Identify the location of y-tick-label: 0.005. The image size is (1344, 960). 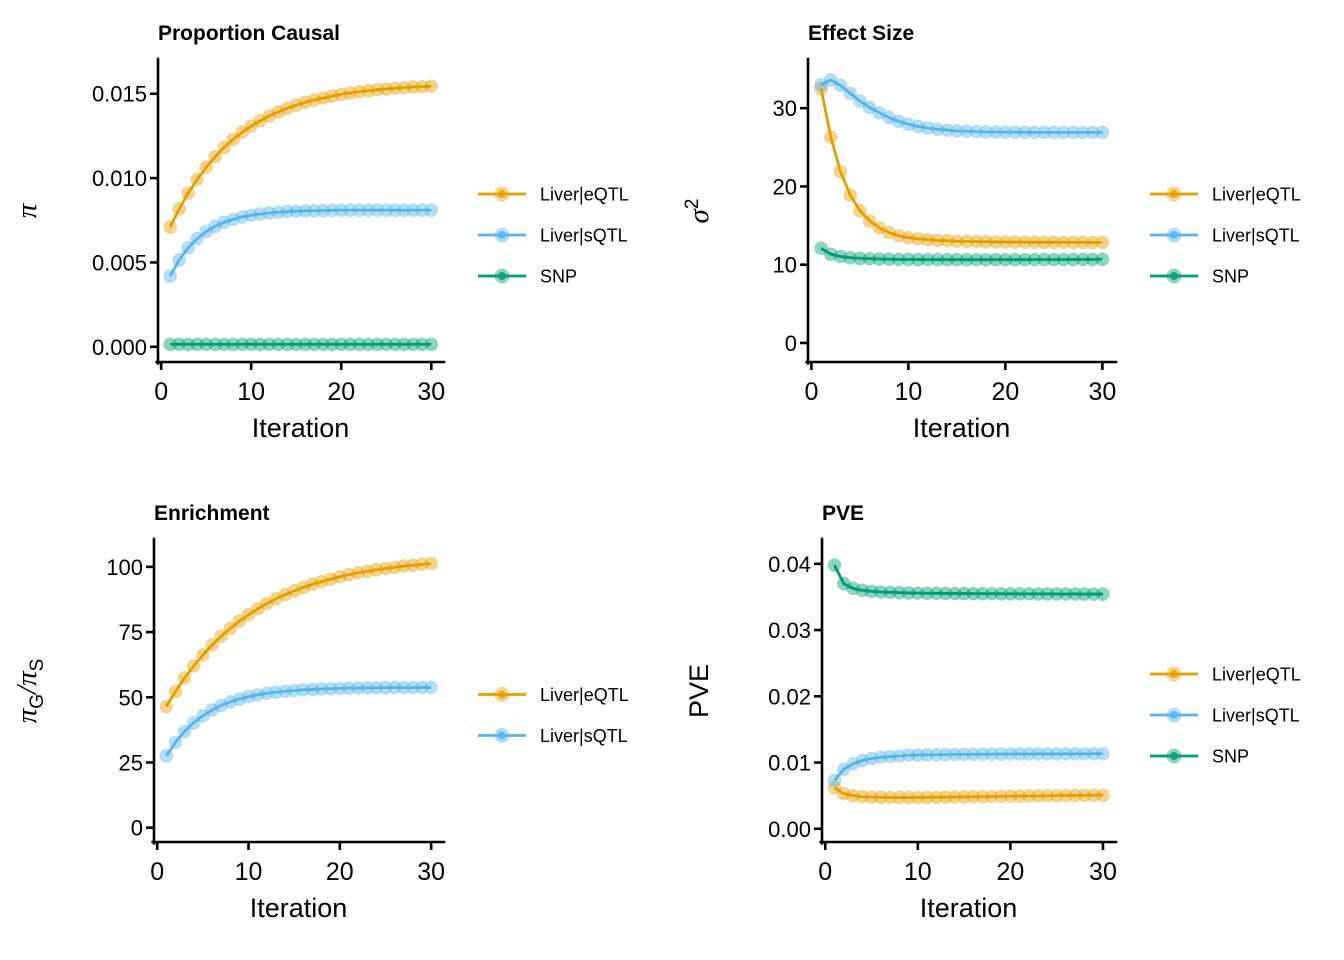
(119, 262).